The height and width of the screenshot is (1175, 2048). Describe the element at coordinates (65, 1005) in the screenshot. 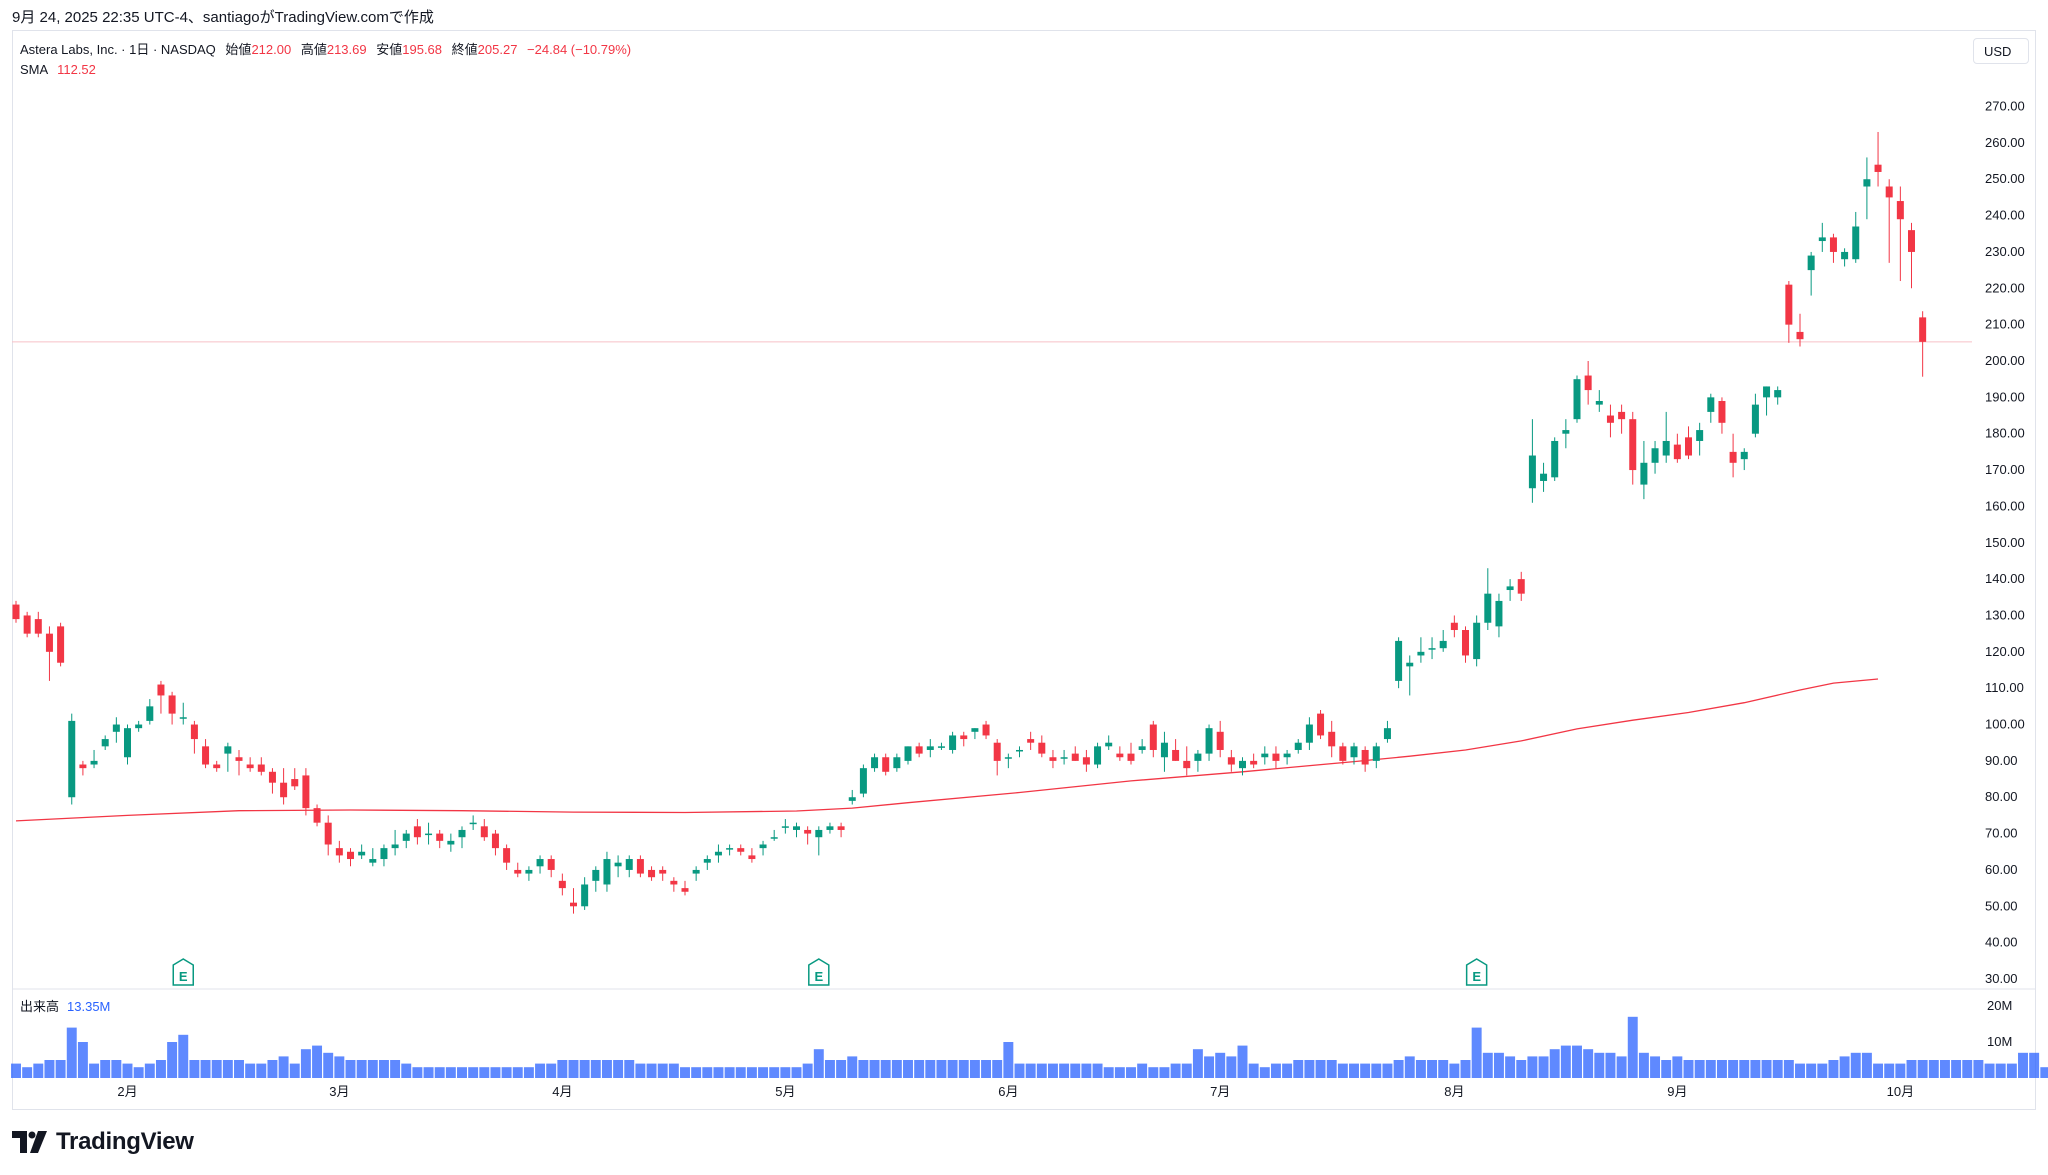

I see `volume-legend: 出来高 13.35M` at that location.